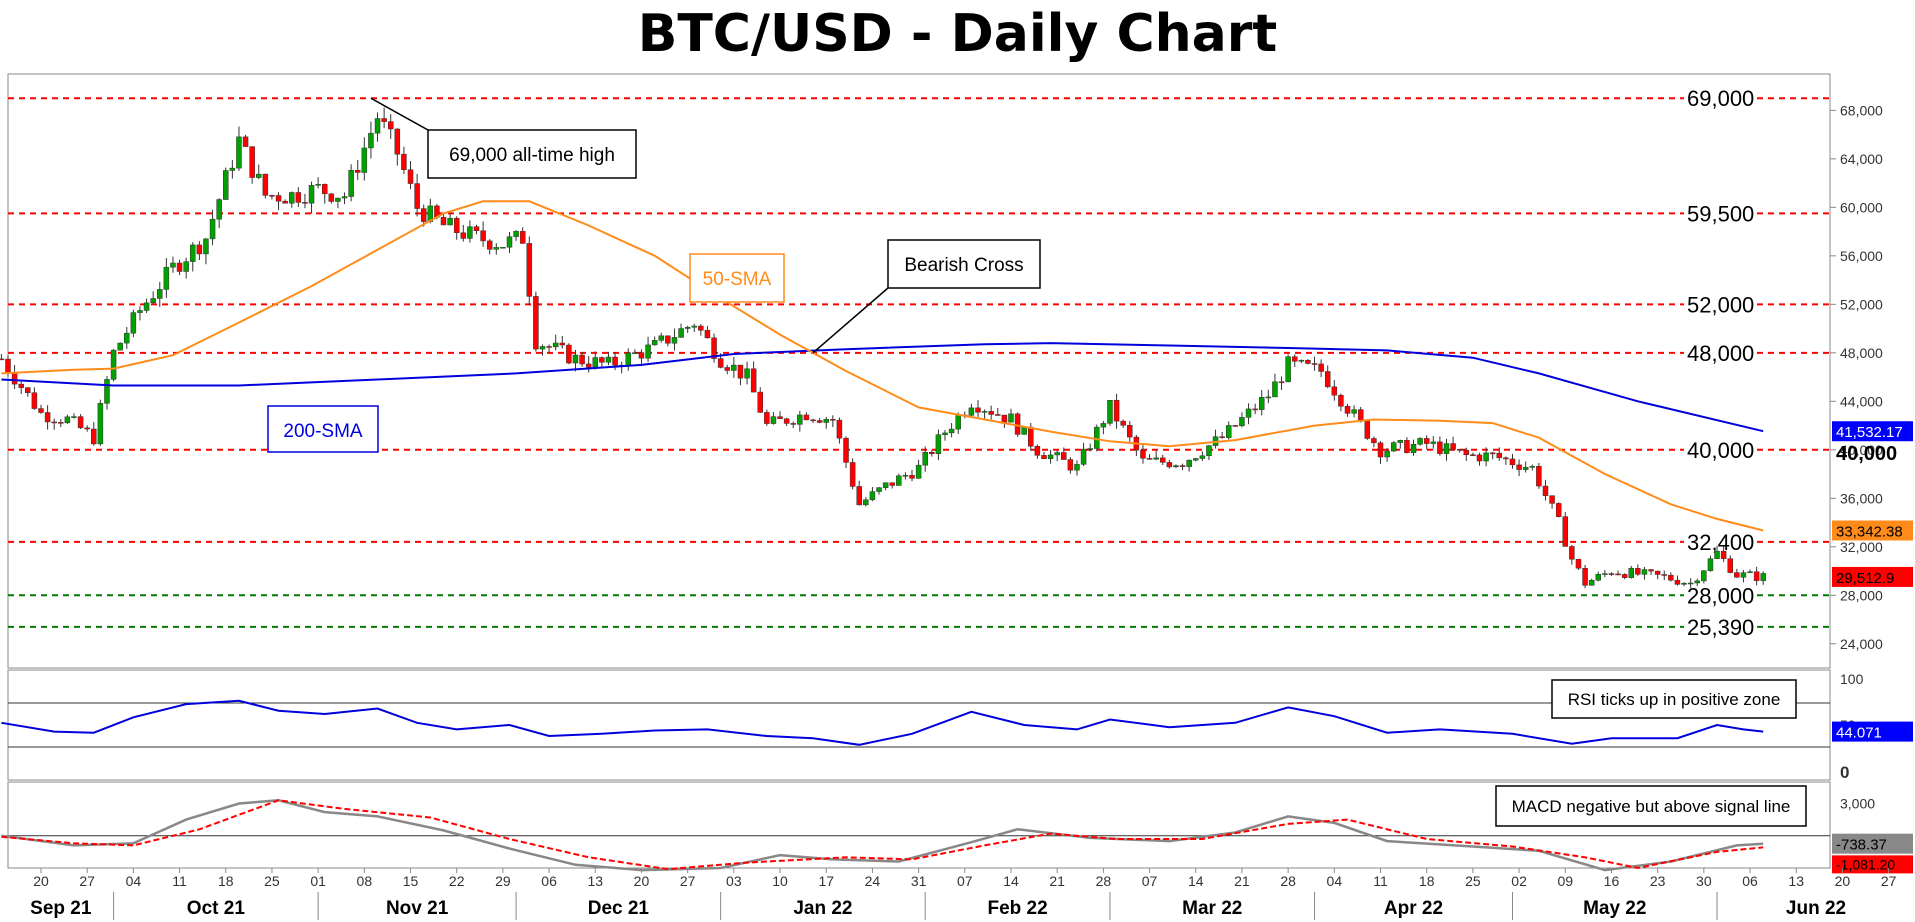  Describe the element at coordinates (134, 881) in the screenshot. I see `x-day-label: 04` at that location.